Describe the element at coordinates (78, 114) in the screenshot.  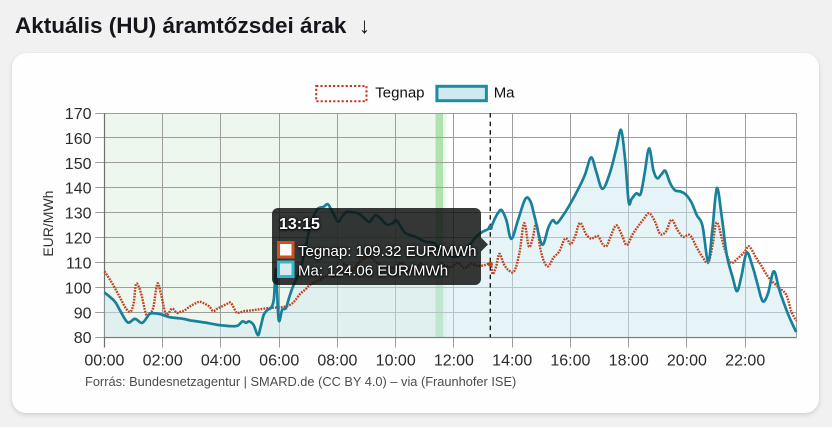
I see `svg-text: 170` at that location.